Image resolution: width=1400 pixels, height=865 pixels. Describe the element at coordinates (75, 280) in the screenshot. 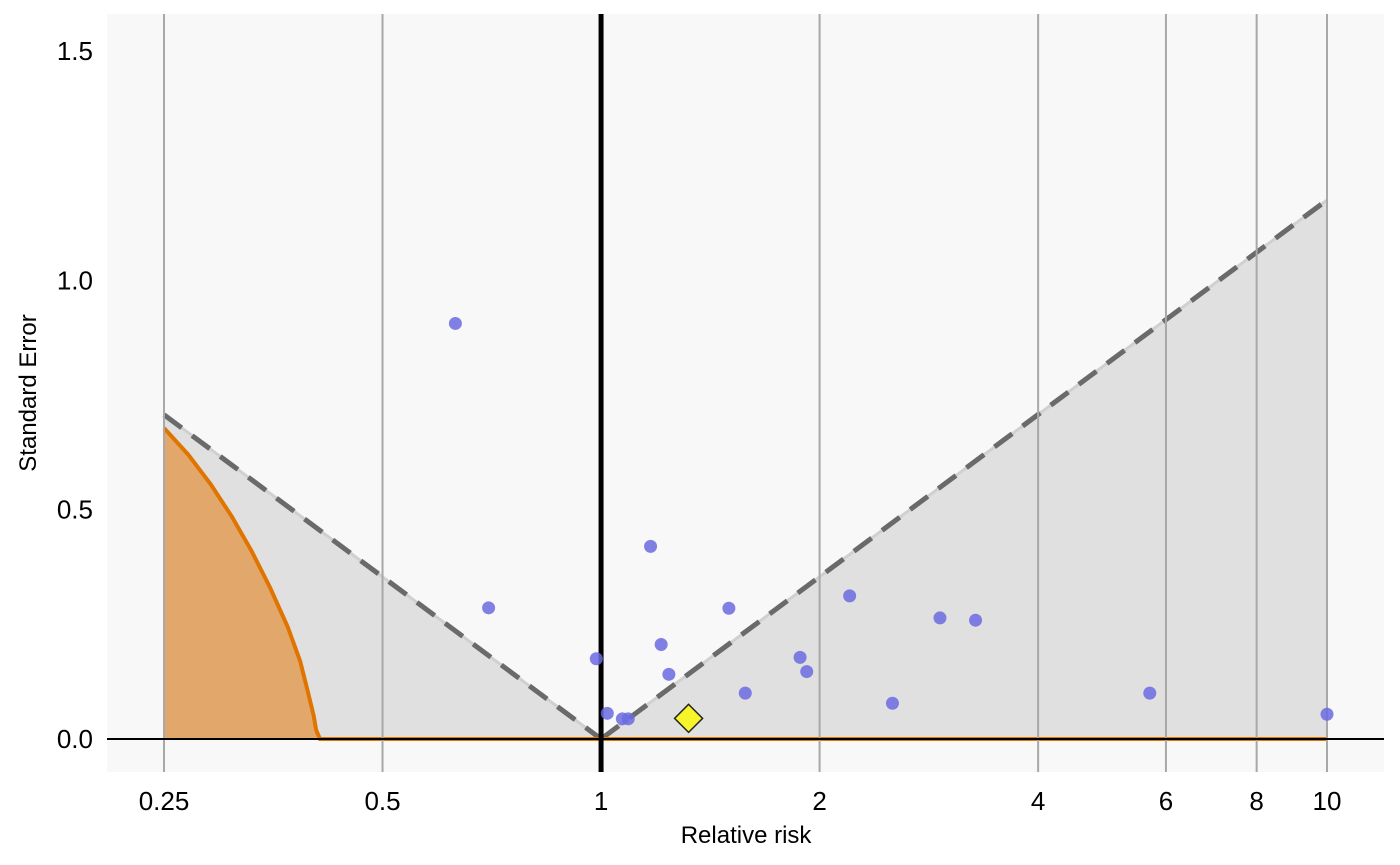

I see `y-tick-label: 1.0` at that location.